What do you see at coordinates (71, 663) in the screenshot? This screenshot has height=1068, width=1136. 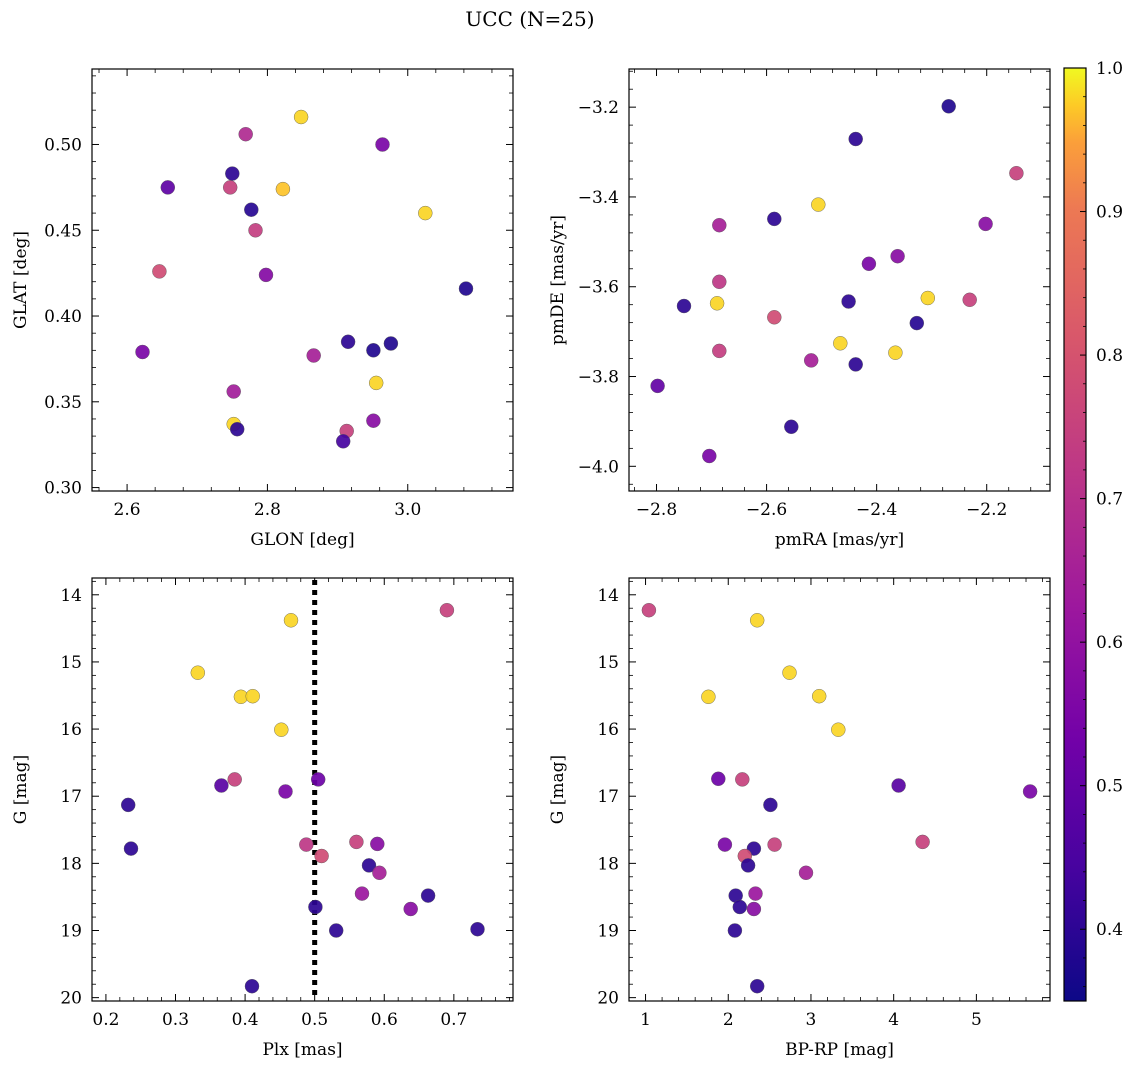 I see `y-tick-label: 15` at bounding box center [71, 663].